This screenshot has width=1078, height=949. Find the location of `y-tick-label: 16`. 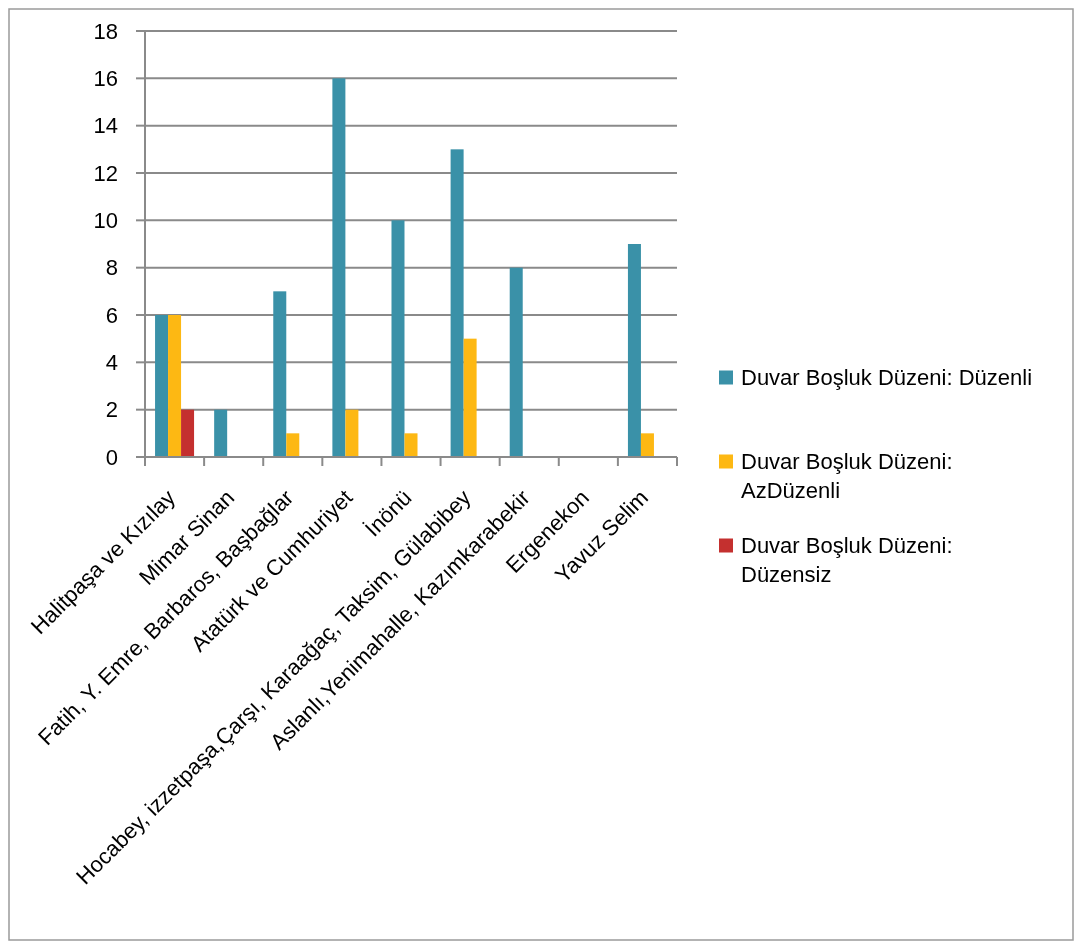

y-tick-label: 16 is located at coordinates (105, 79).